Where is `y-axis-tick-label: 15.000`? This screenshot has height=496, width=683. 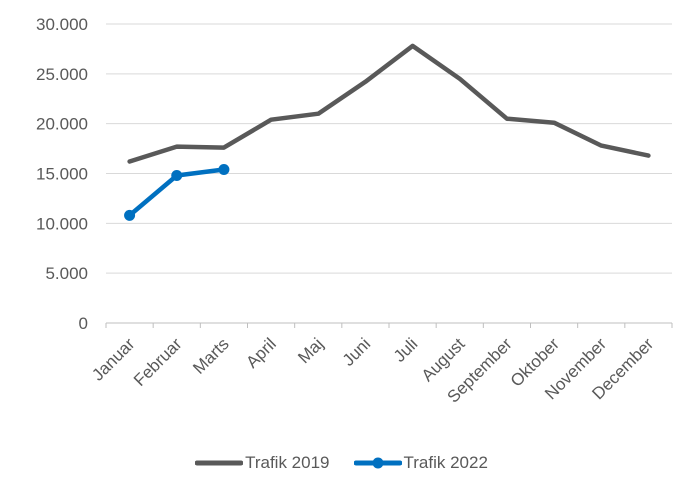 y-axis-tick-label: 15.000 is located at coordinates (62, 173).